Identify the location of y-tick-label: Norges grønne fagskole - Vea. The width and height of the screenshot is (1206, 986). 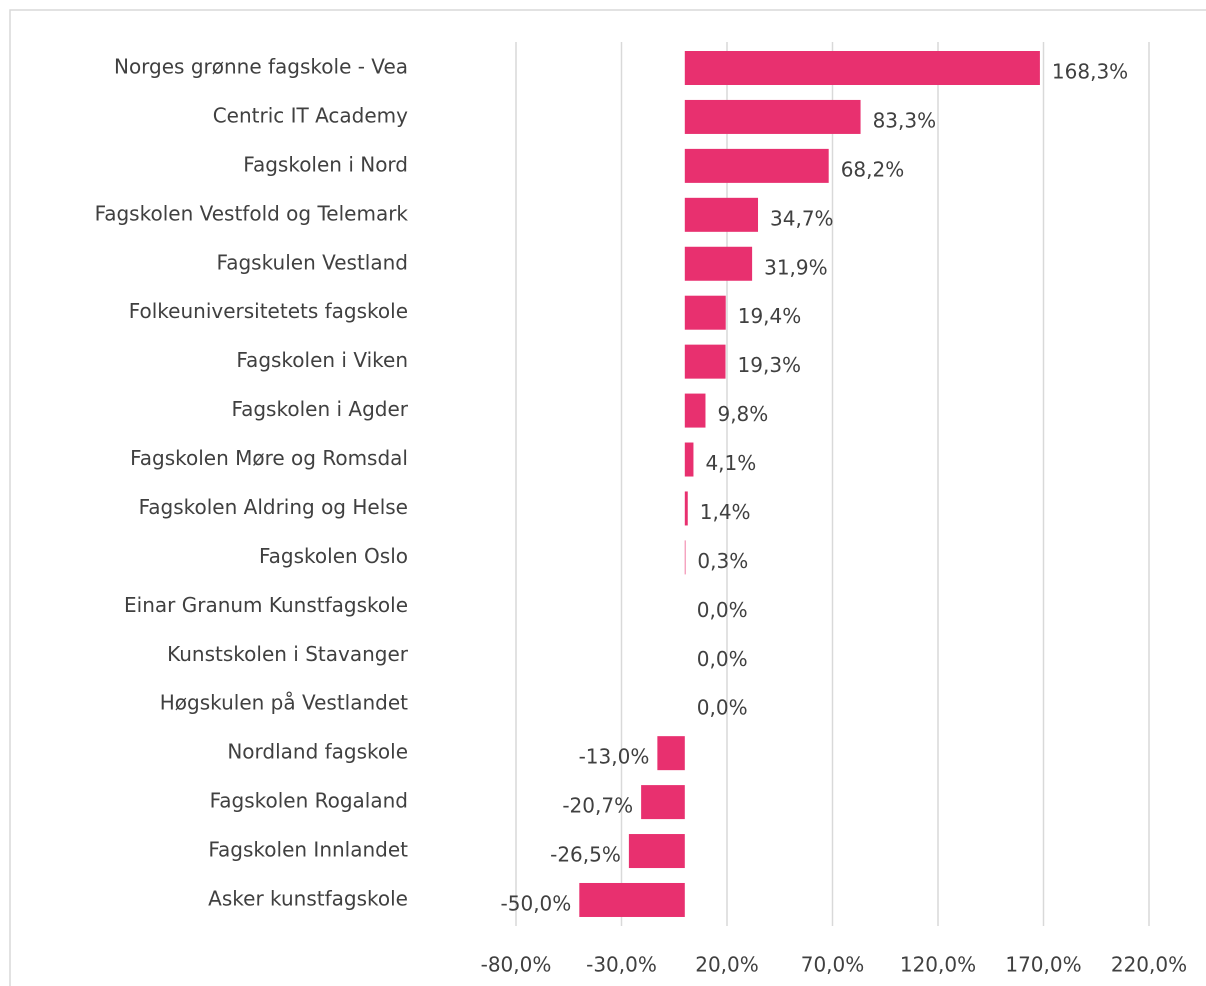
(261, 67).